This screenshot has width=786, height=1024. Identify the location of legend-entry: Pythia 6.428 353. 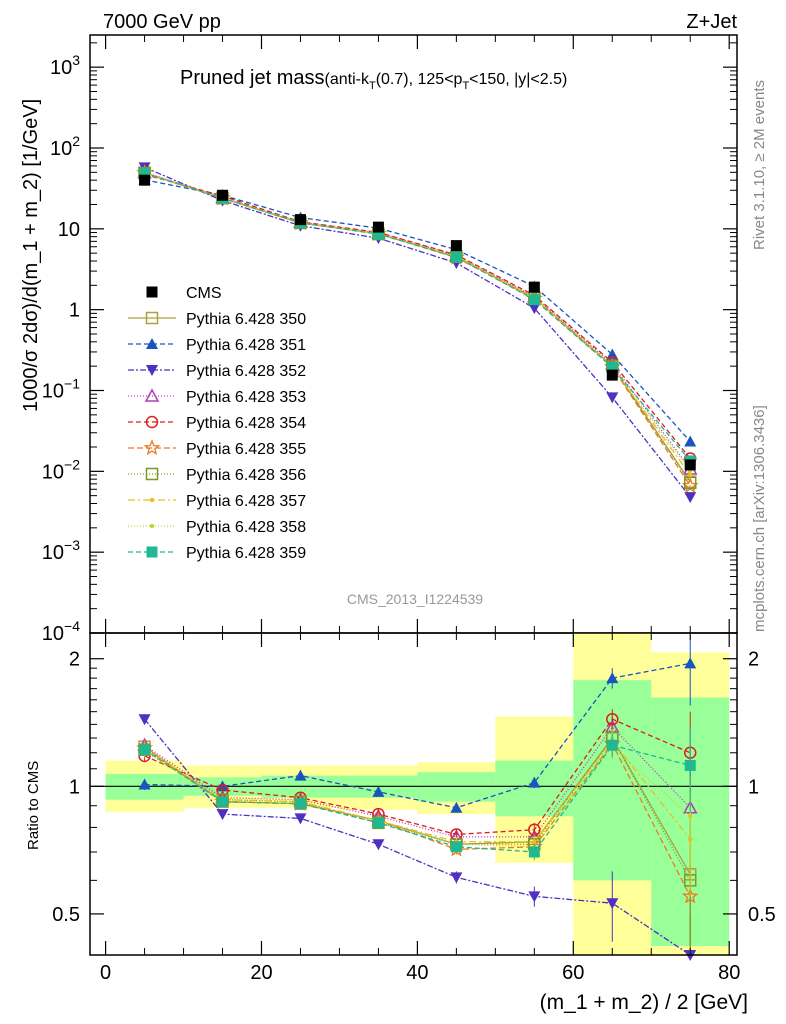
(217, 397).